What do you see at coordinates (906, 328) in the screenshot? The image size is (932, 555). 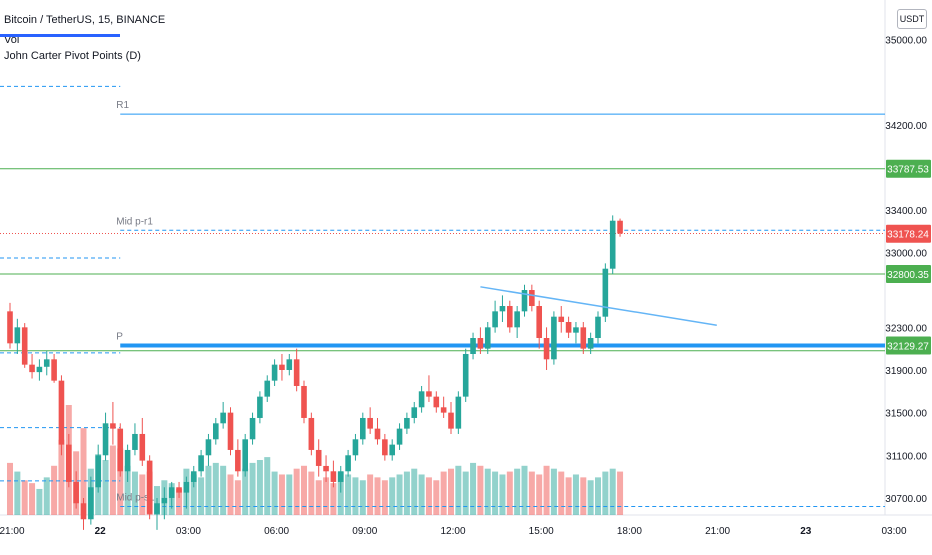 I see `price-tick-label: 32300.00` at bounding box center [906, 328].